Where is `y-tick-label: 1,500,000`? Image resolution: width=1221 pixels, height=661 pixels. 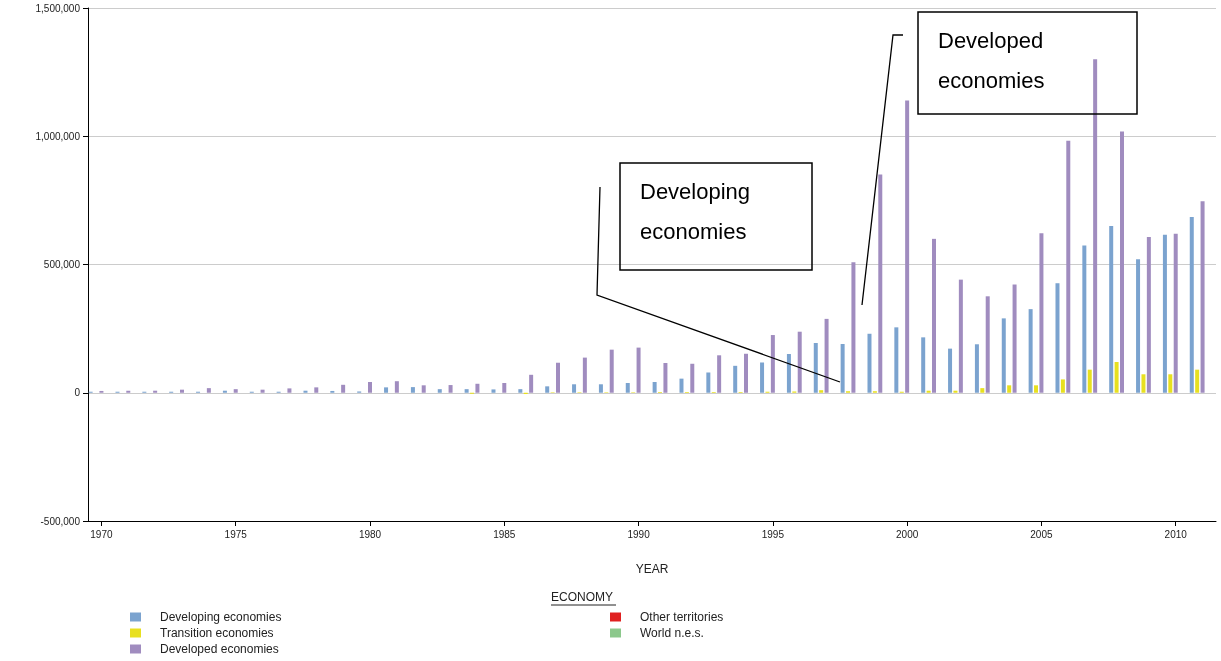 y-tick-label: 1,500,000 is located at coordinates (58, 8).